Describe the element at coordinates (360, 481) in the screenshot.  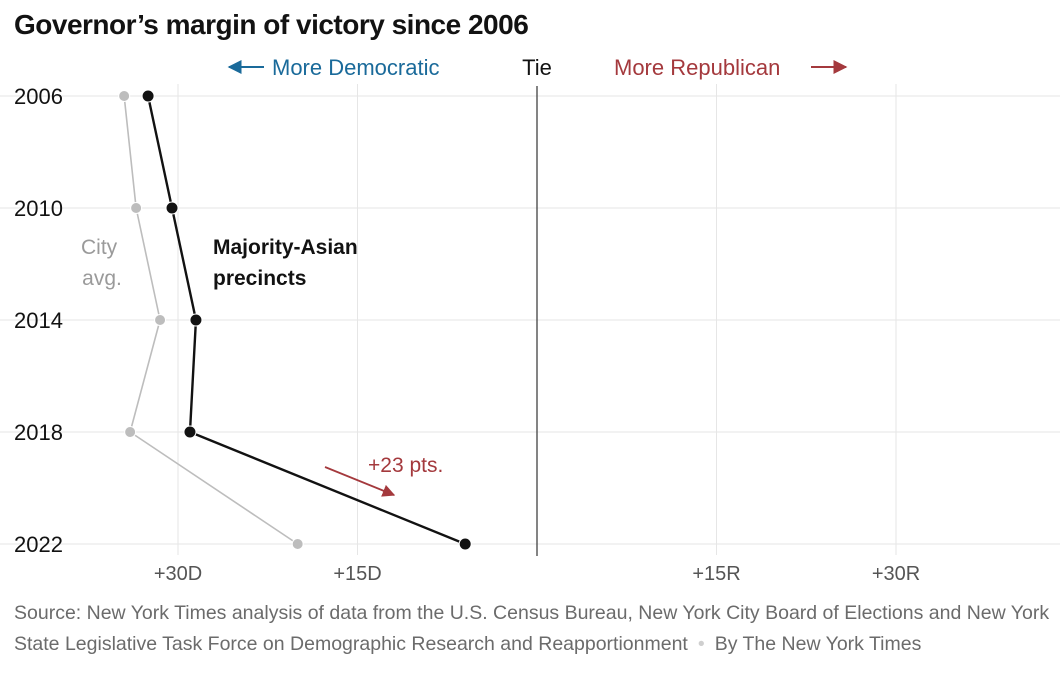
I see `shift-arrow-icon` at that location.